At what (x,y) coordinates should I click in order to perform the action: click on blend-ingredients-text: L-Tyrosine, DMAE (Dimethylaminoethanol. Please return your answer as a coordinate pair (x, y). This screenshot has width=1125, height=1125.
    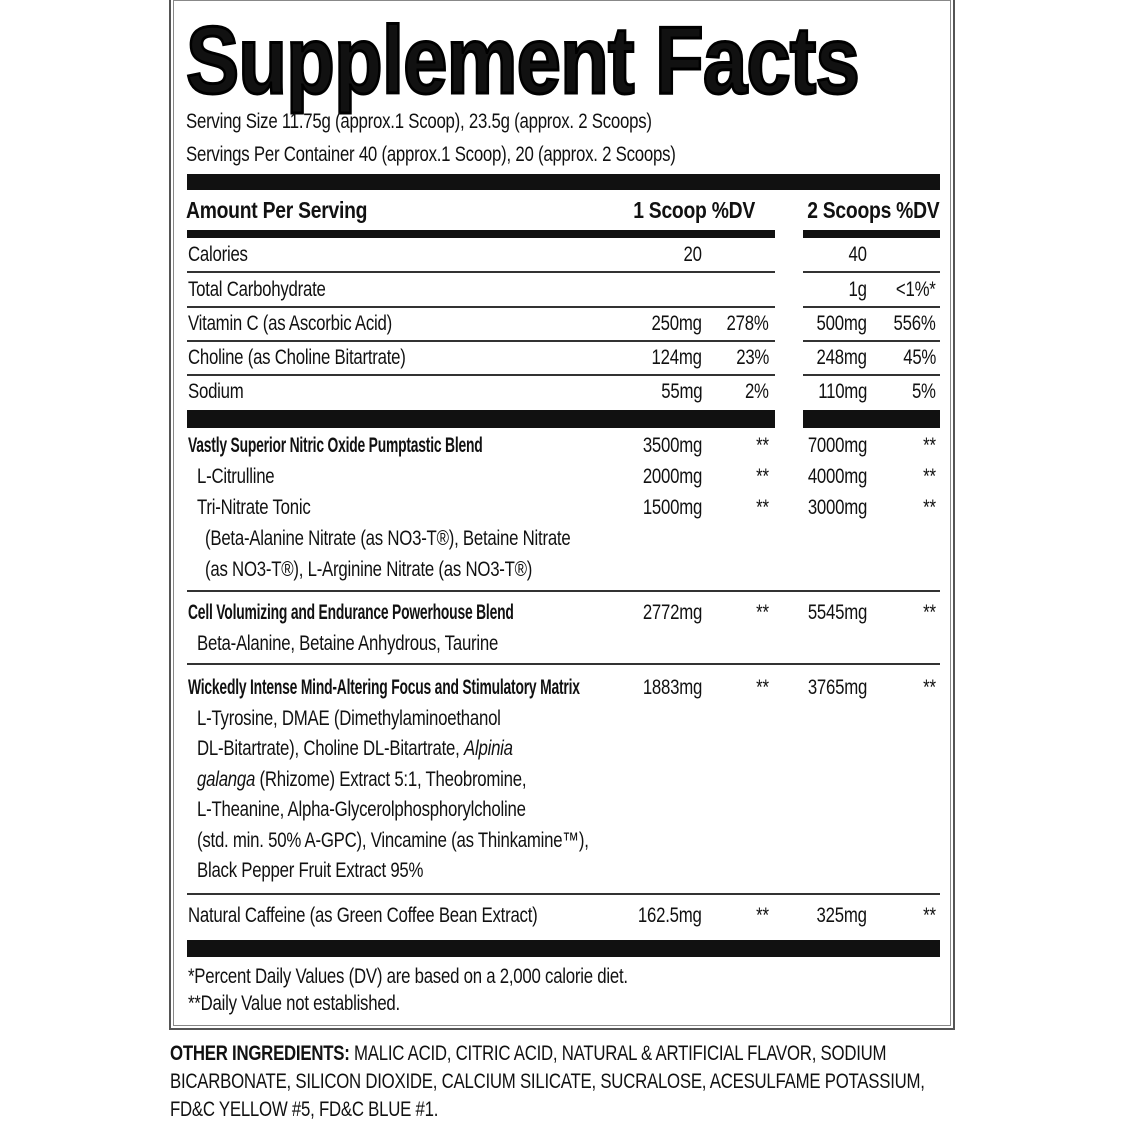
    Looking at the image, I should click on (349, 719).